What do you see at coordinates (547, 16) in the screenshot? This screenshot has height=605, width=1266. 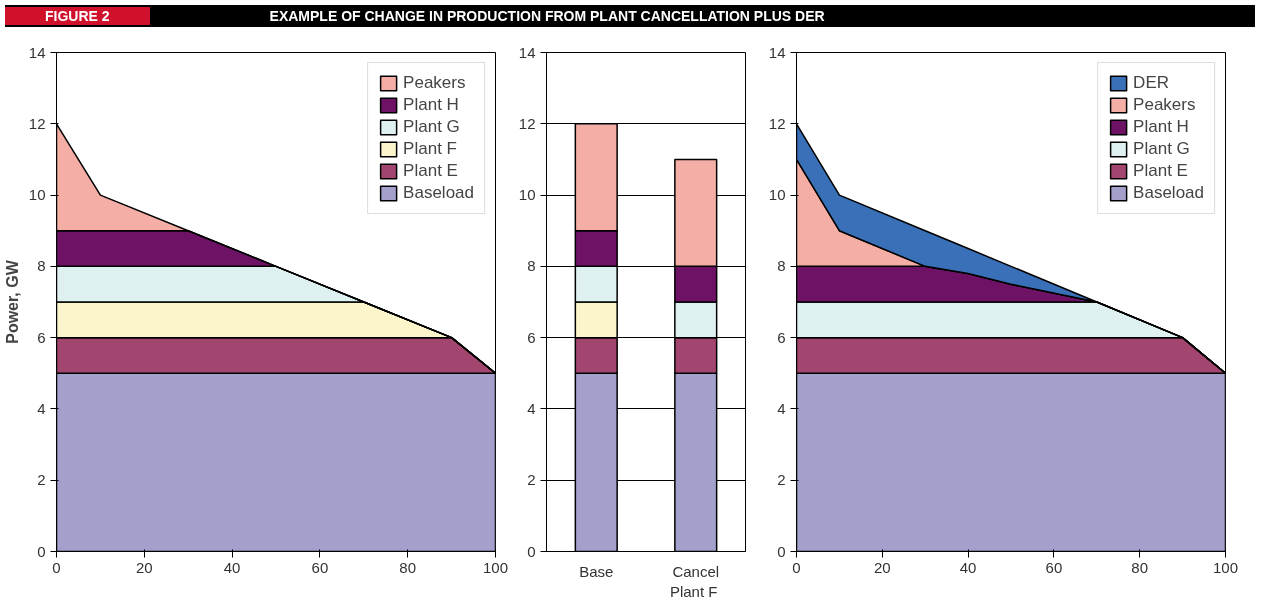 I see `text: EXAMPLE OF CHANGE IN PRODUCTION FROM PLANT CANCELLATION PLUS DER` at bounding box center [547, 16].